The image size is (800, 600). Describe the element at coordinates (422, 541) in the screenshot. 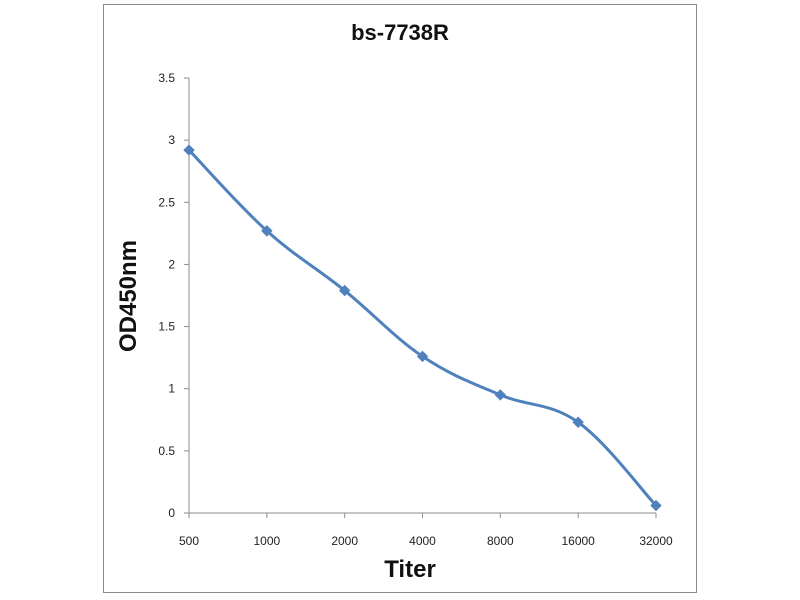

I see `x-tick-label: 4000` at that location.